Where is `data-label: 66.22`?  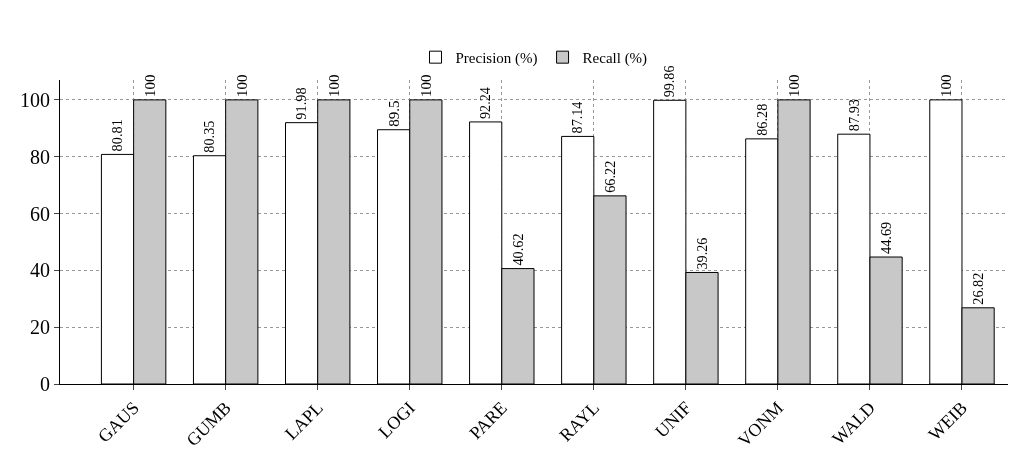 data-label: 66.22 is located at coordinates (609, 176).